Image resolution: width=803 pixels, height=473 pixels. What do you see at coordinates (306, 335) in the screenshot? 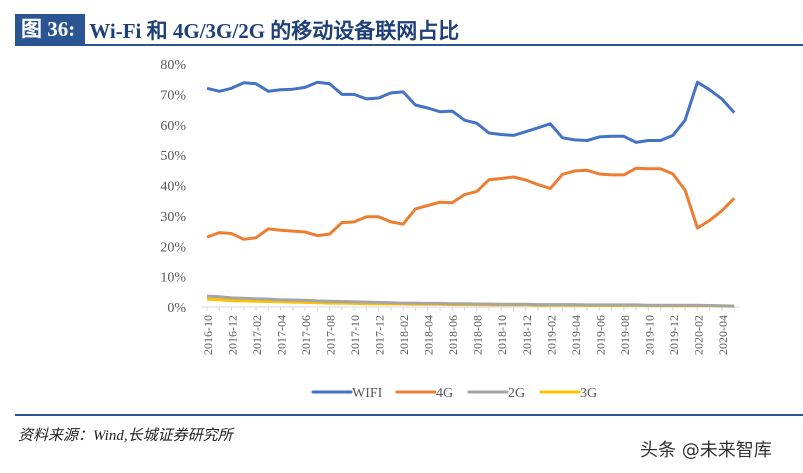
I see `x-tick-label: 2017-06` at bounding box center [306, 335].